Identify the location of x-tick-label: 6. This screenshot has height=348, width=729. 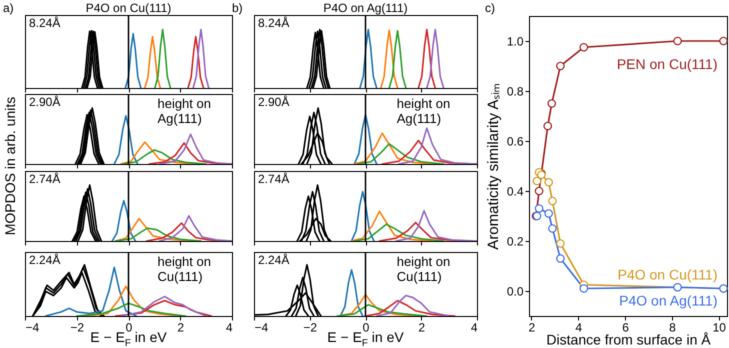
(626, 327).